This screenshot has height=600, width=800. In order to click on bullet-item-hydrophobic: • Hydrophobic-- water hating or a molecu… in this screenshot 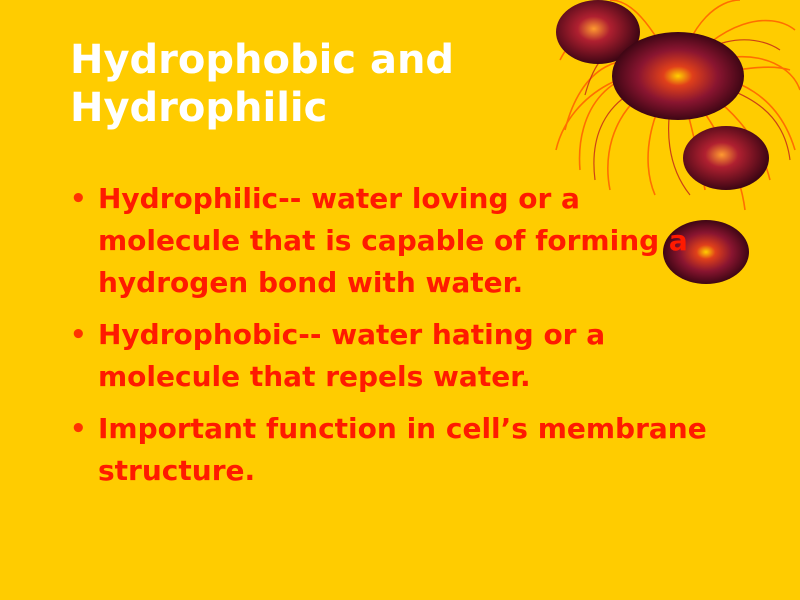, I will do `click(400, 356)`.